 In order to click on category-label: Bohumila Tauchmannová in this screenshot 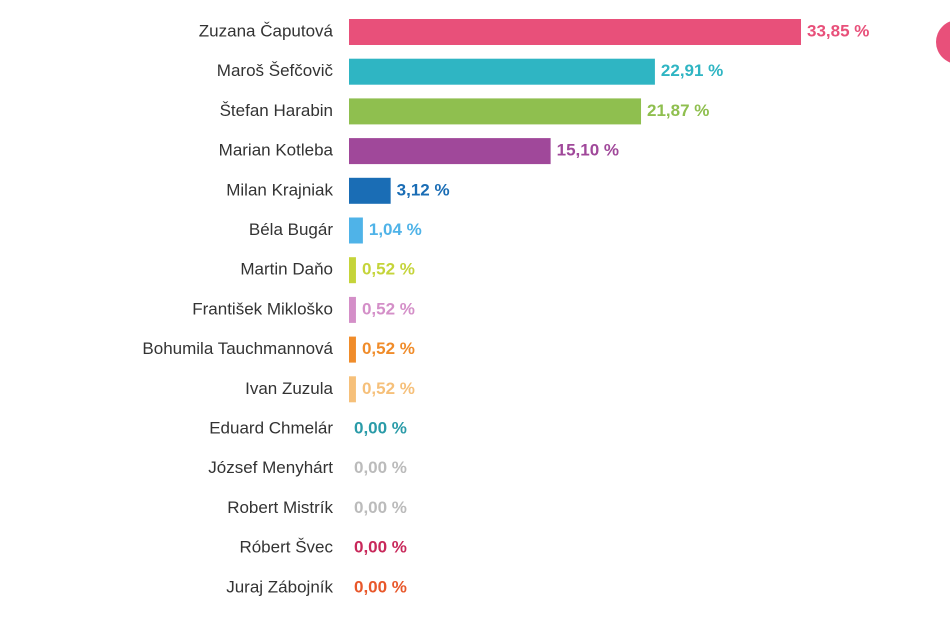, I will do `click(237, 348)`.